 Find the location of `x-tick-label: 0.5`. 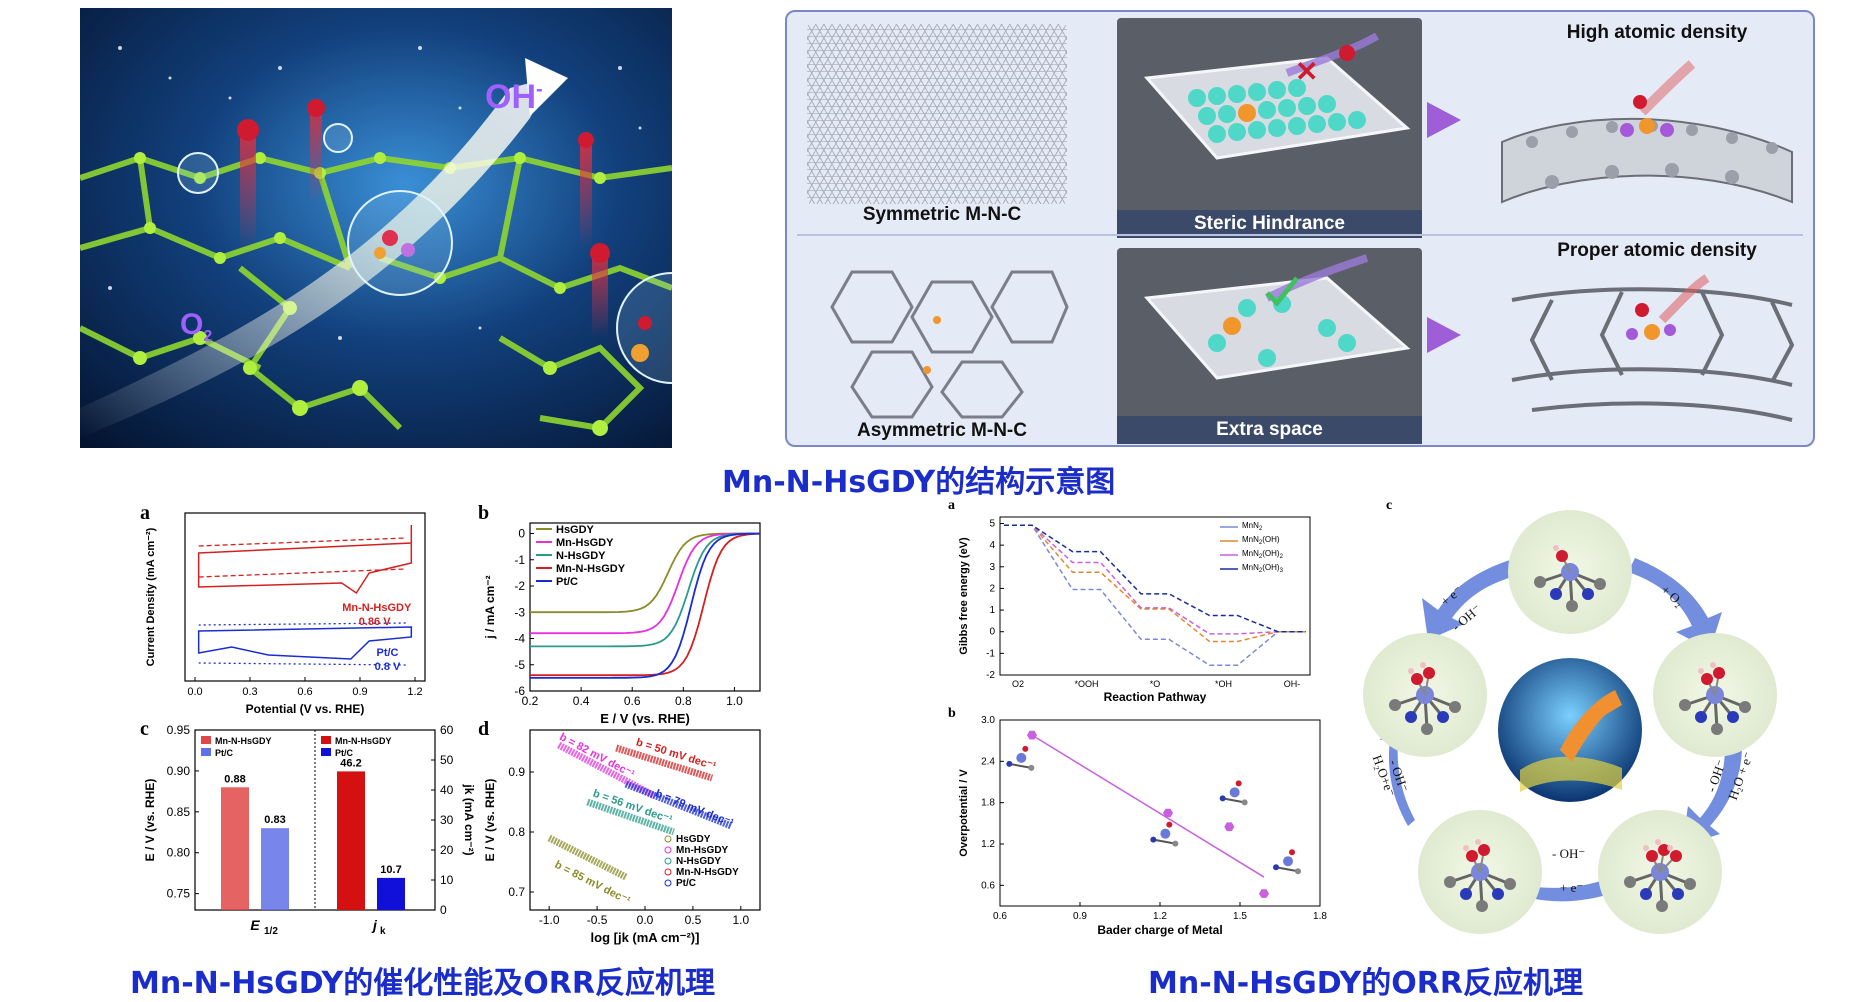

x-tick-label: 0.5 is located at coordinates (693, 920).